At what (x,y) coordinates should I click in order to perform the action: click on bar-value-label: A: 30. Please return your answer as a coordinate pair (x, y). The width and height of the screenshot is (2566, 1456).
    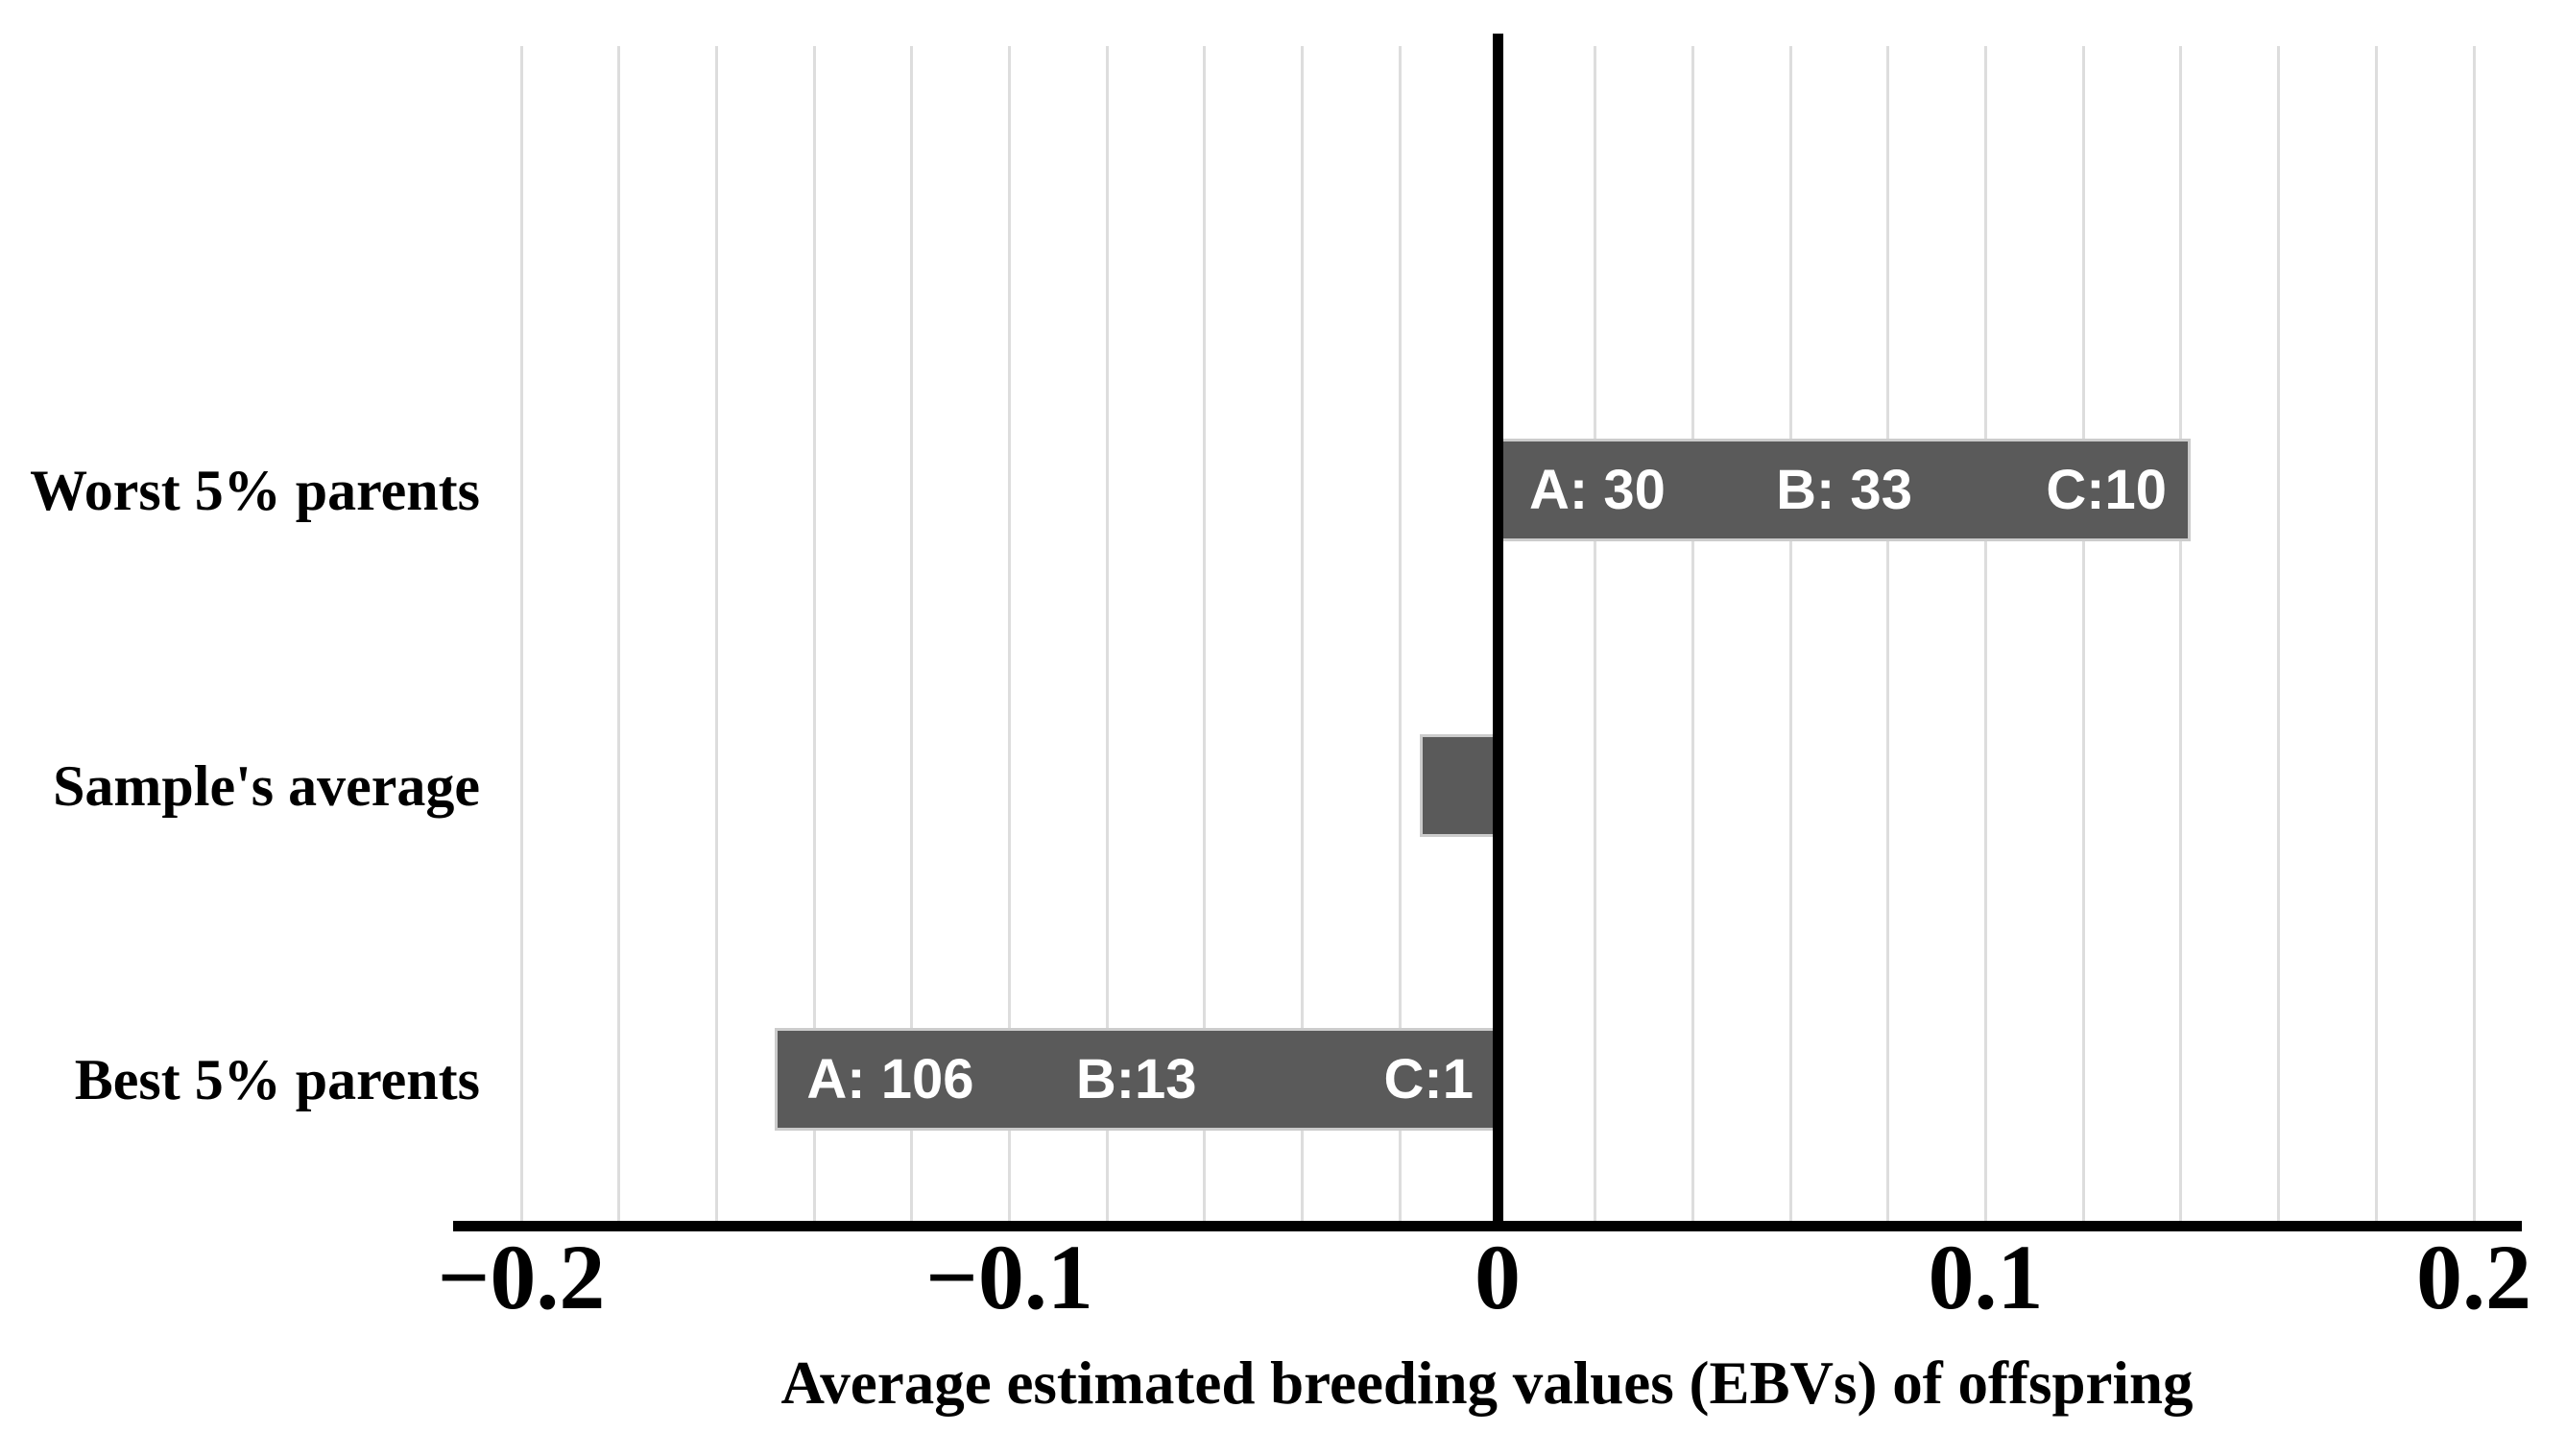
    Looking at the image, I should click on (1597, 490).